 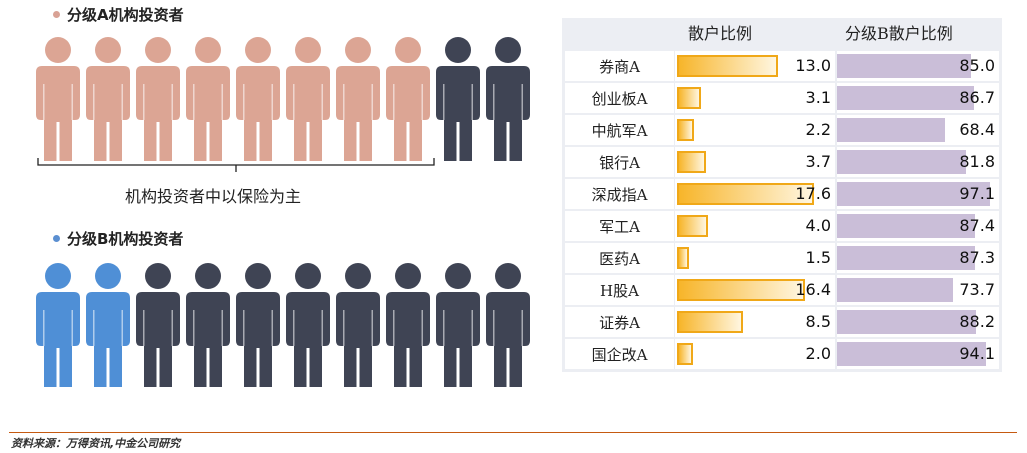 What do you see at coordinates (619, 226) in the screenshot?
I see `row-name: 军工A` at bounding box center [619, 226].